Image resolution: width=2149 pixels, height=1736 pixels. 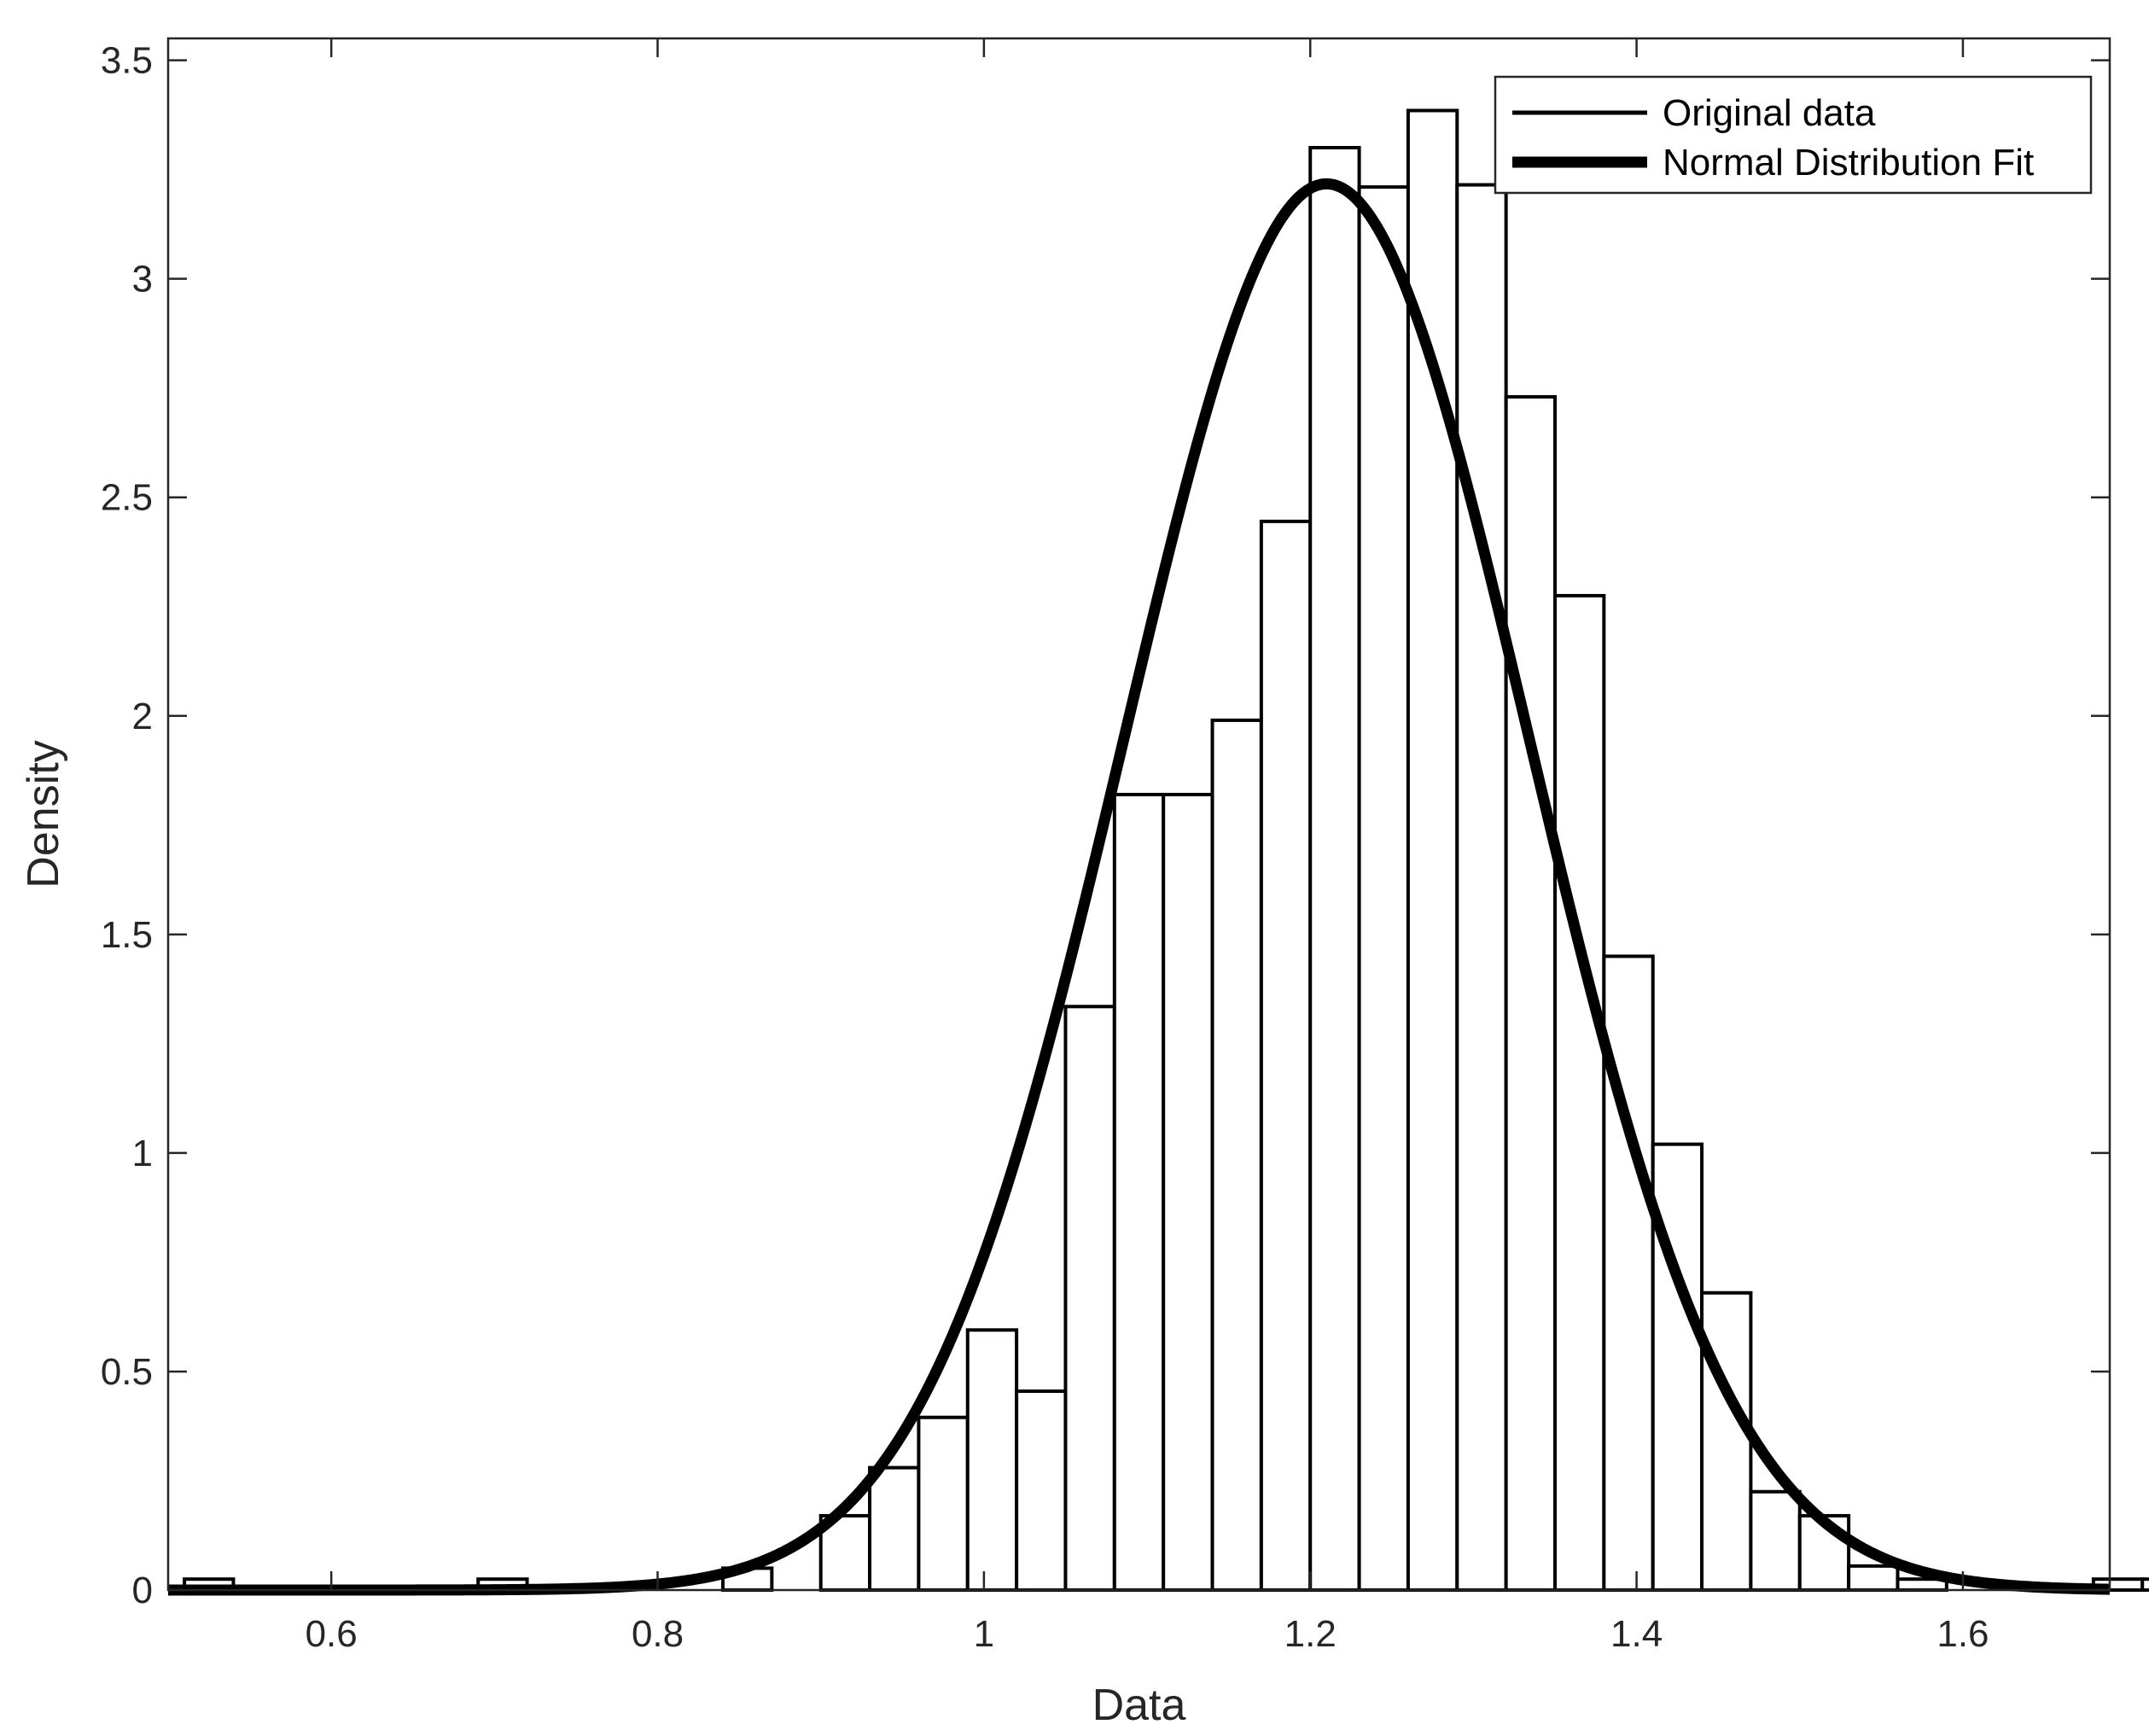 What do you see at coordinates (127, 498) in the screenshot?
I see `y-tick-label: 2.5` at bounding box center [127, 498].